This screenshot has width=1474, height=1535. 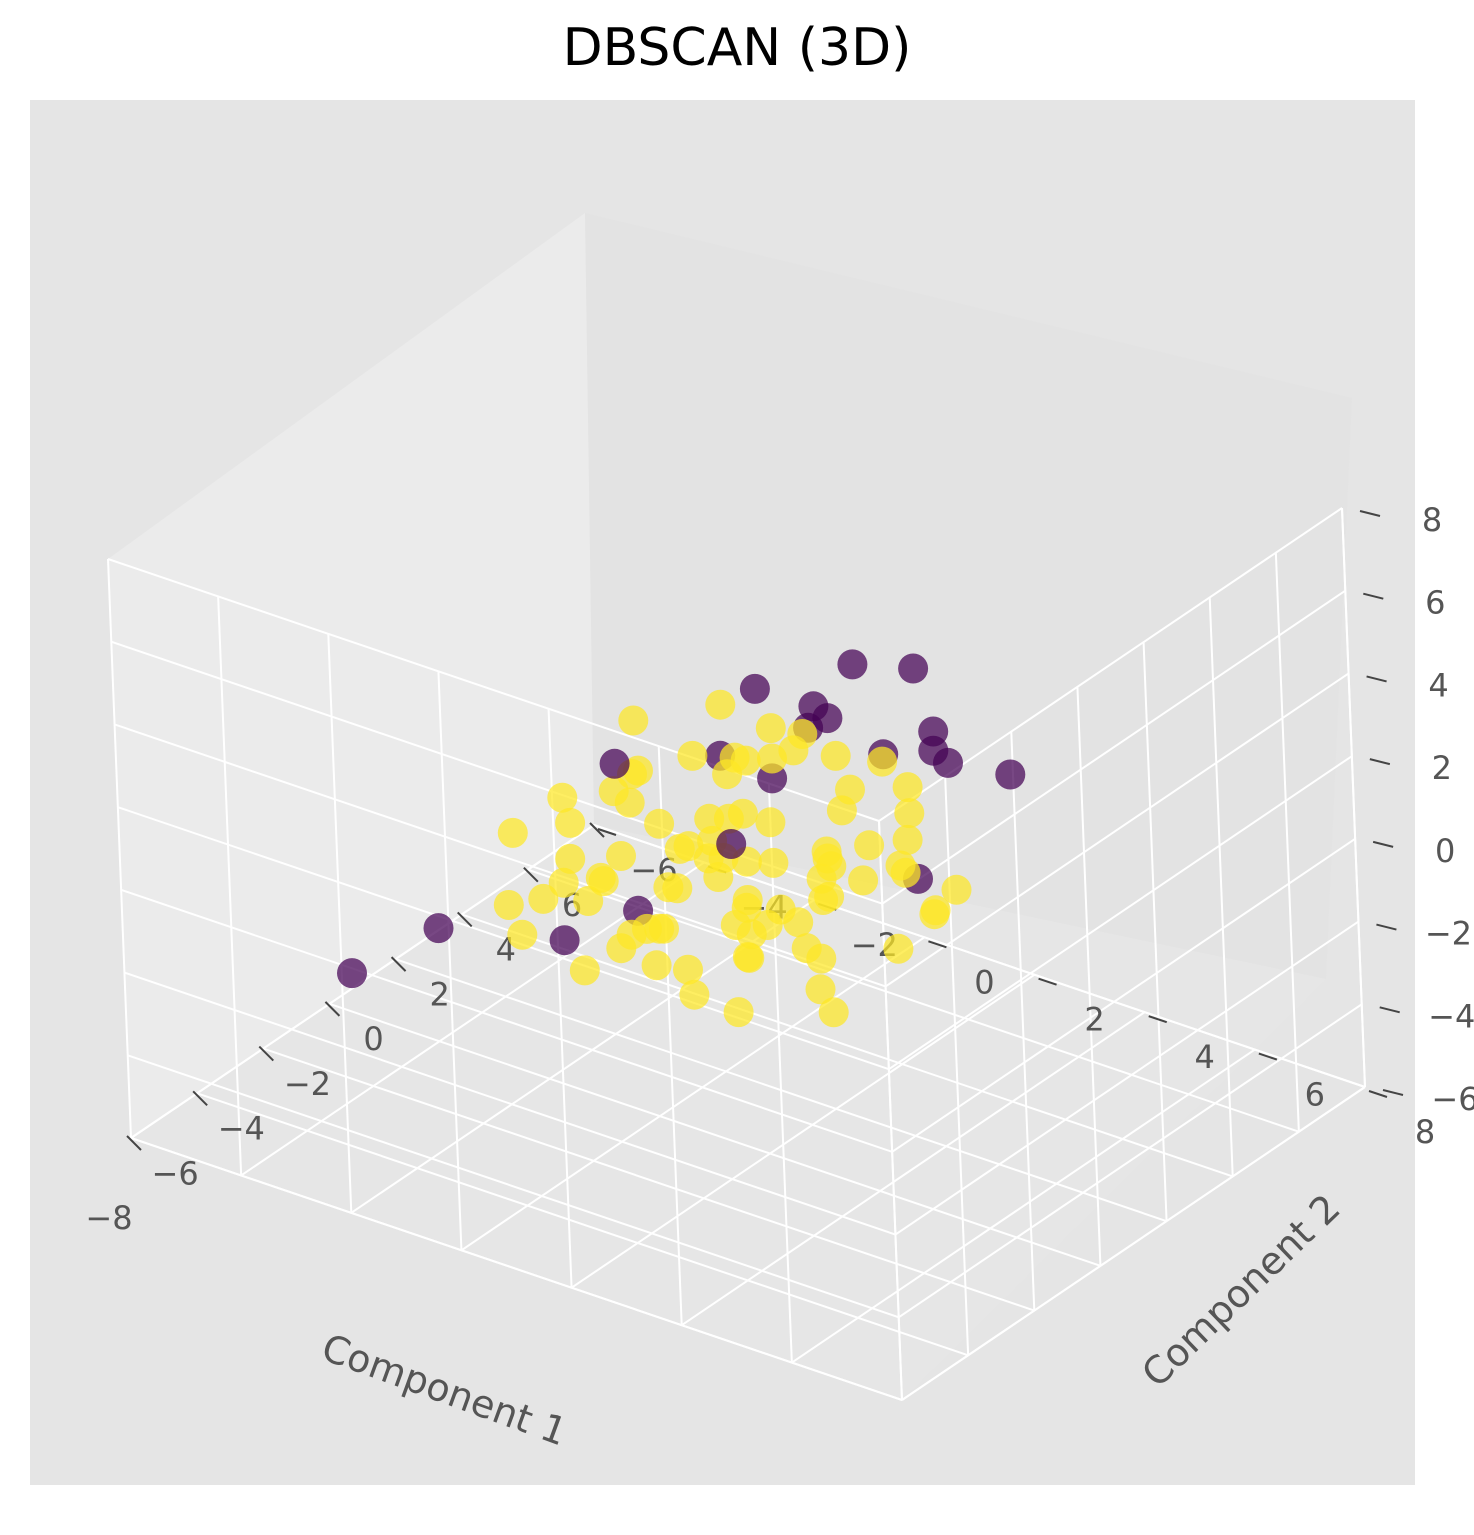 What do you see at coordinates (1094, 1020) in the screenshot?
I see `y-tick-label: 2` at bounding box center [1094, 1020].